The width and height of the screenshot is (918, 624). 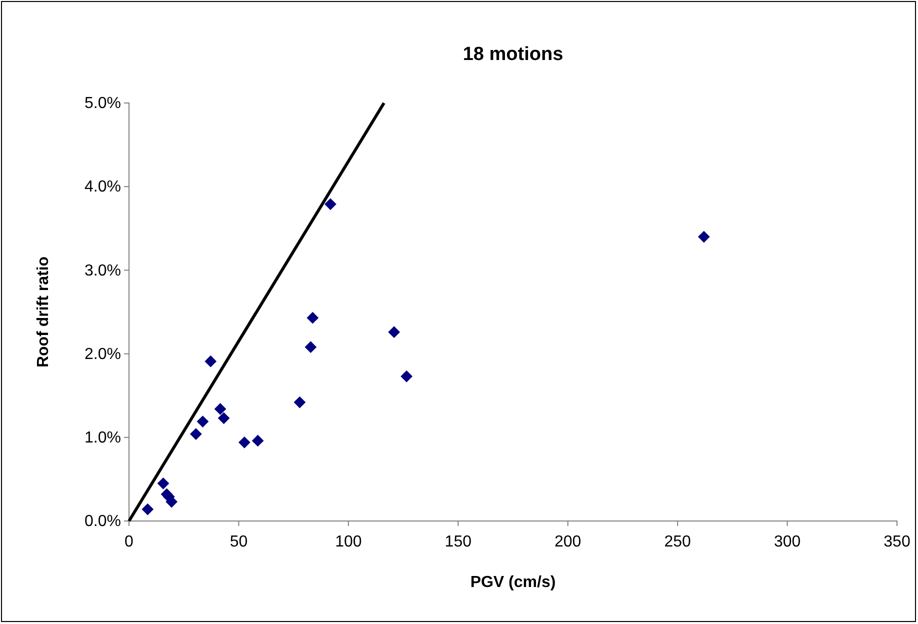 What do you see at coordinates (102, 438) in the screenshot?
I see `y-tick-label: 1.0%` at bounding box center [102, 438].